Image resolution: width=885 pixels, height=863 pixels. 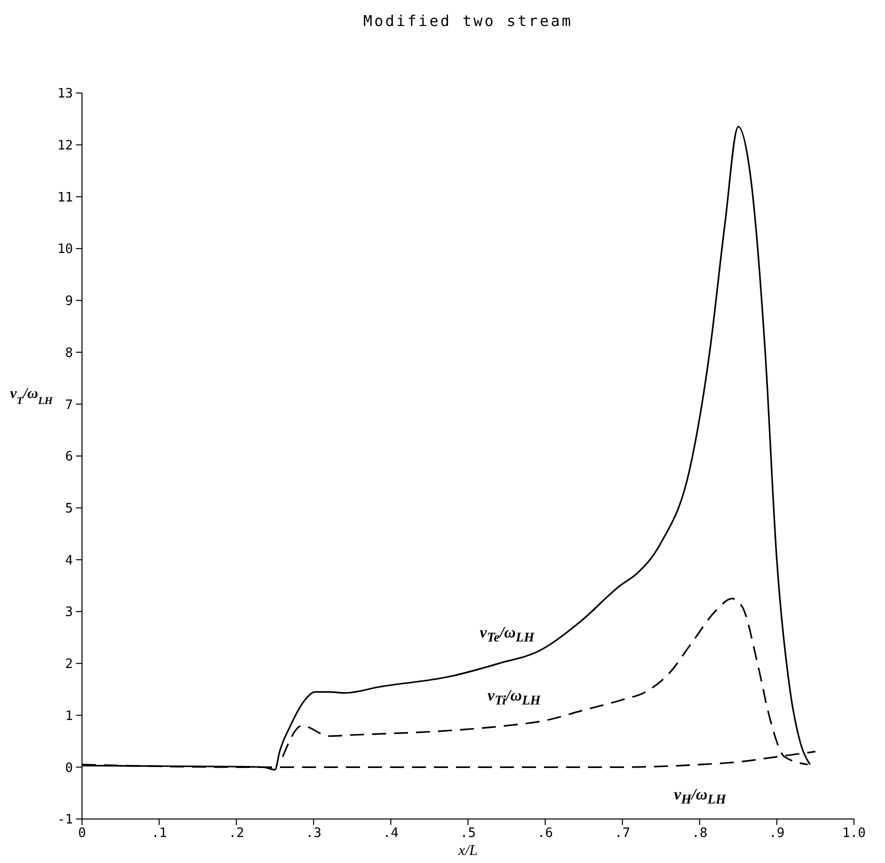 I want to click on series-label: ν$_{Te}$/ω$_{LH}$, so click(x=507, y=635).